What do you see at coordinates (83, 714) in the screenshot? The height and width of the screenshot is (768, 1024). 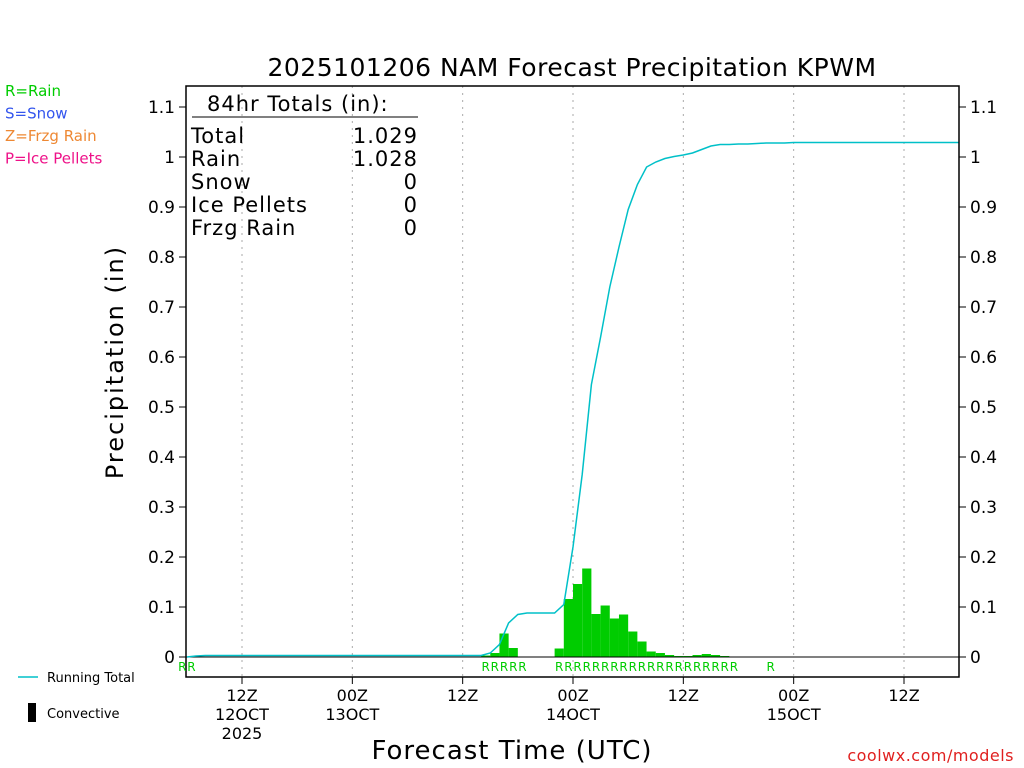 I see `convective-legend-label: Convective` at bounding box center [83, 714].